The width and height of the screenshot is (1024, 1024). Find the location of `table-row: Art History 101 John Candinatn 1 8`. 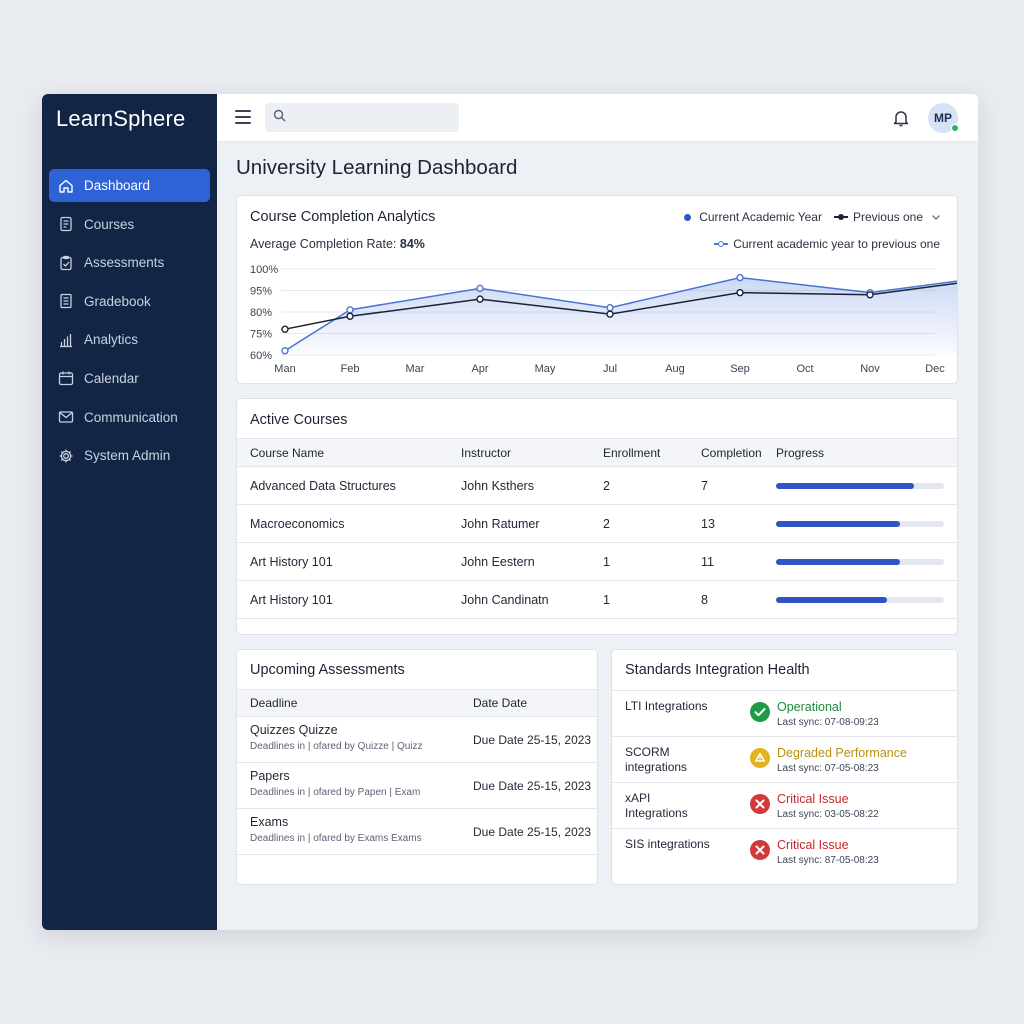

table-row: Art History 101 John Candinatn 1 8 is located at coordinates (597, 600).